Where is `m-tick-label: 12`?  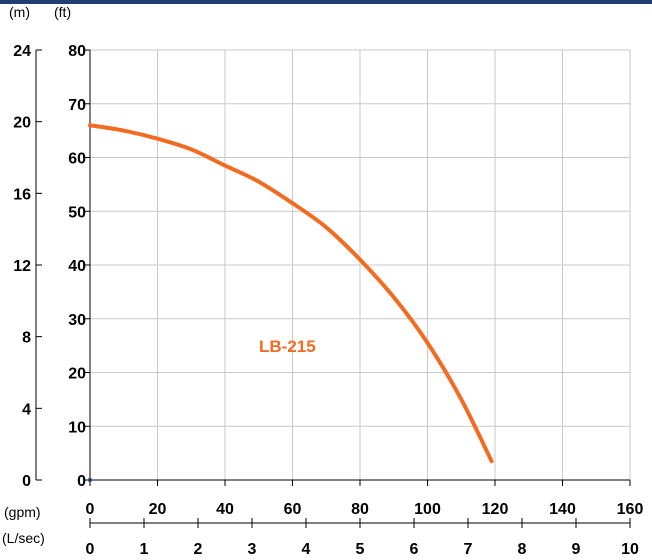
m-tick-label: 12 is located at coordinates (22, 266).